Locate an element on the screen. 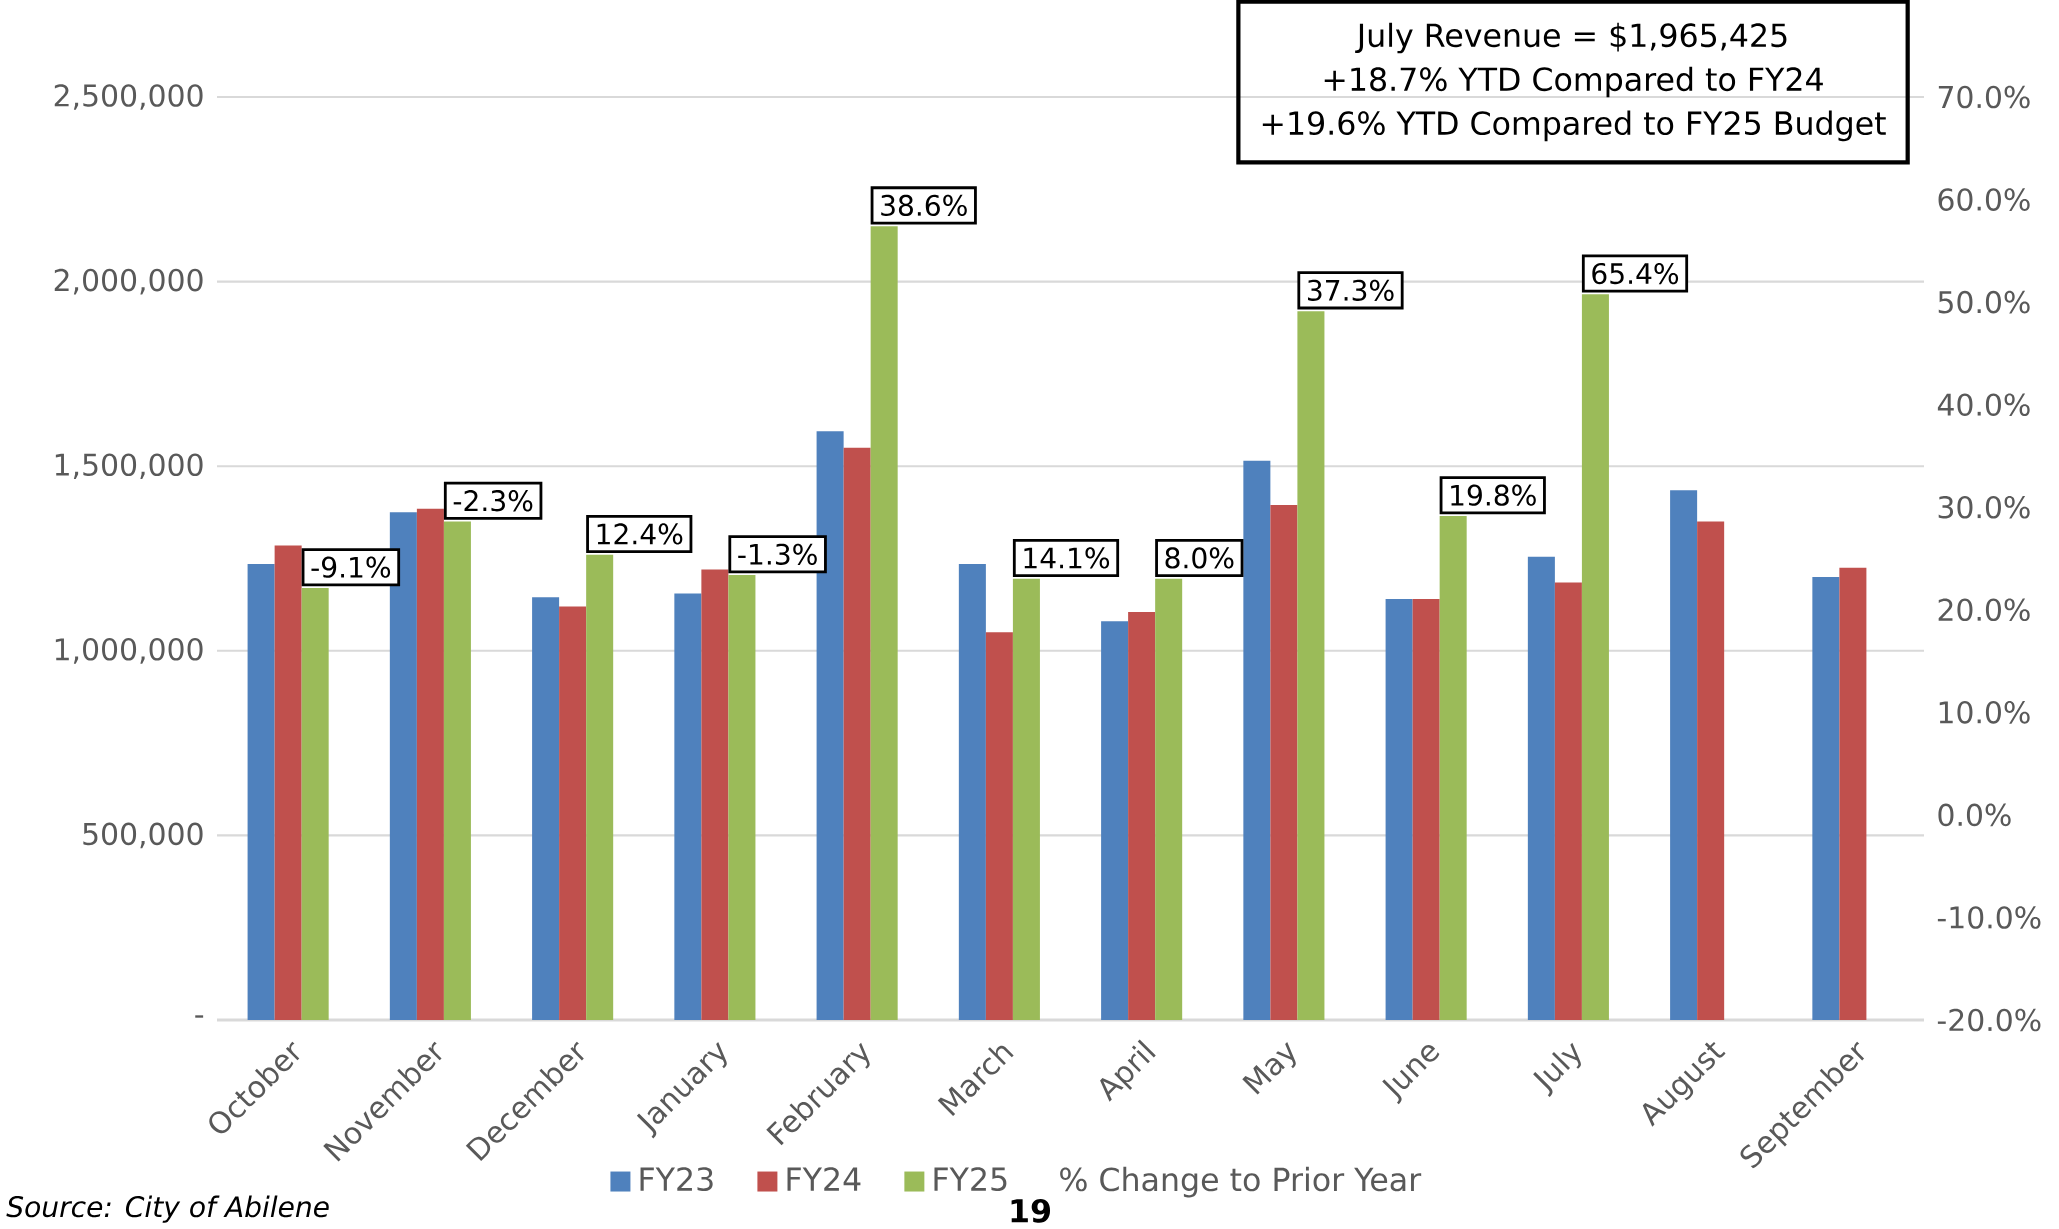 The height and width of the screenshot is (1229, 2059). annotation: 38.6% is located at coordinates (924, 205).